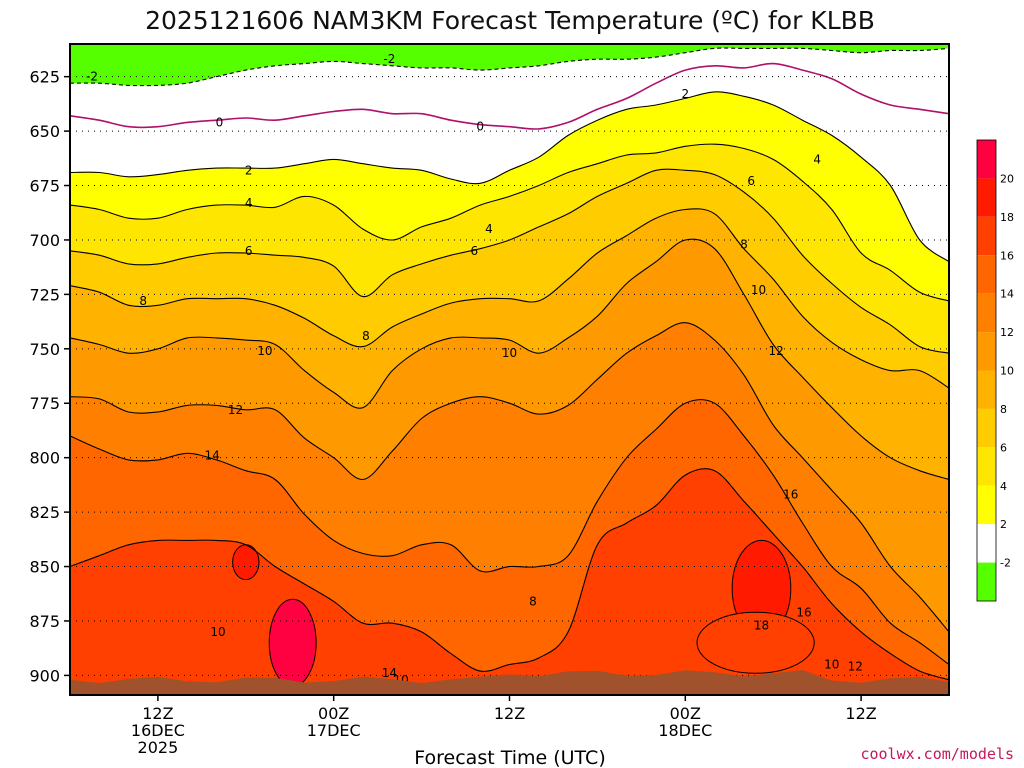 The height and width of the screenshot is (768, 1024). Describe the element at coordinates (1003, 486) in the screenshot. I see `colorbar-label: 4` at that location.